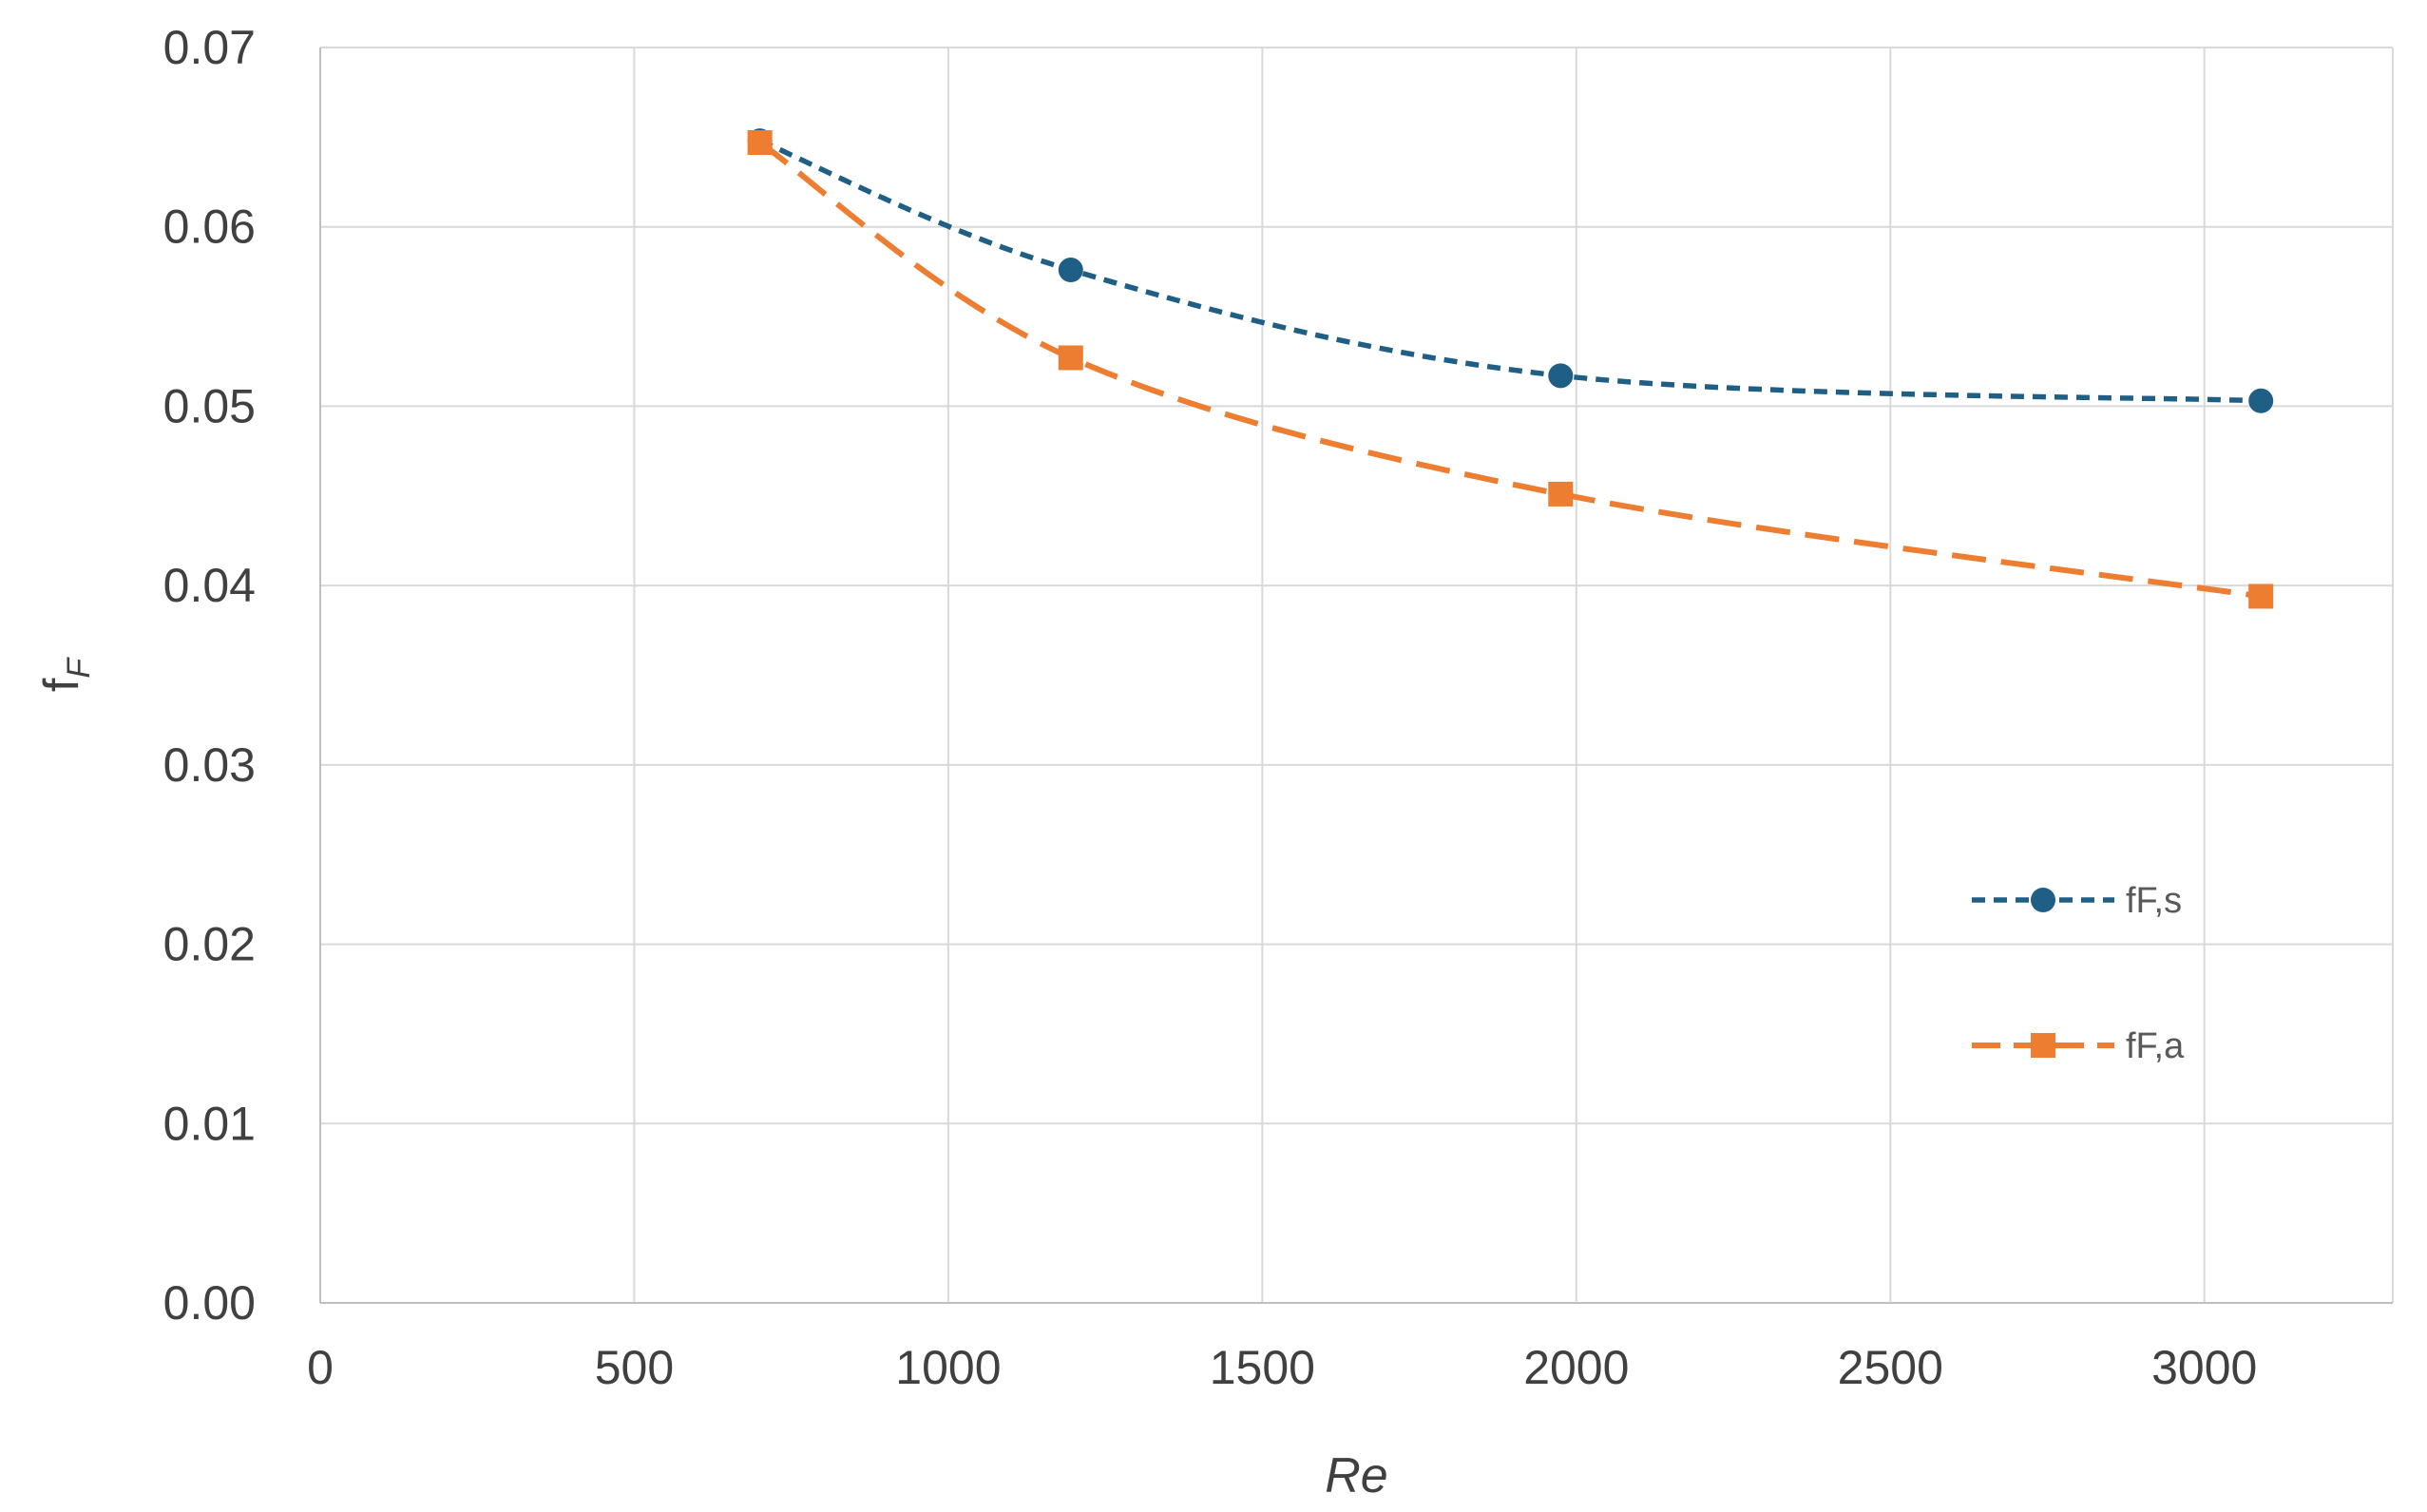 The width and height of the screenshot is (2427, 1512). I want to click on legend-marker-circle, so click(2043, 900).